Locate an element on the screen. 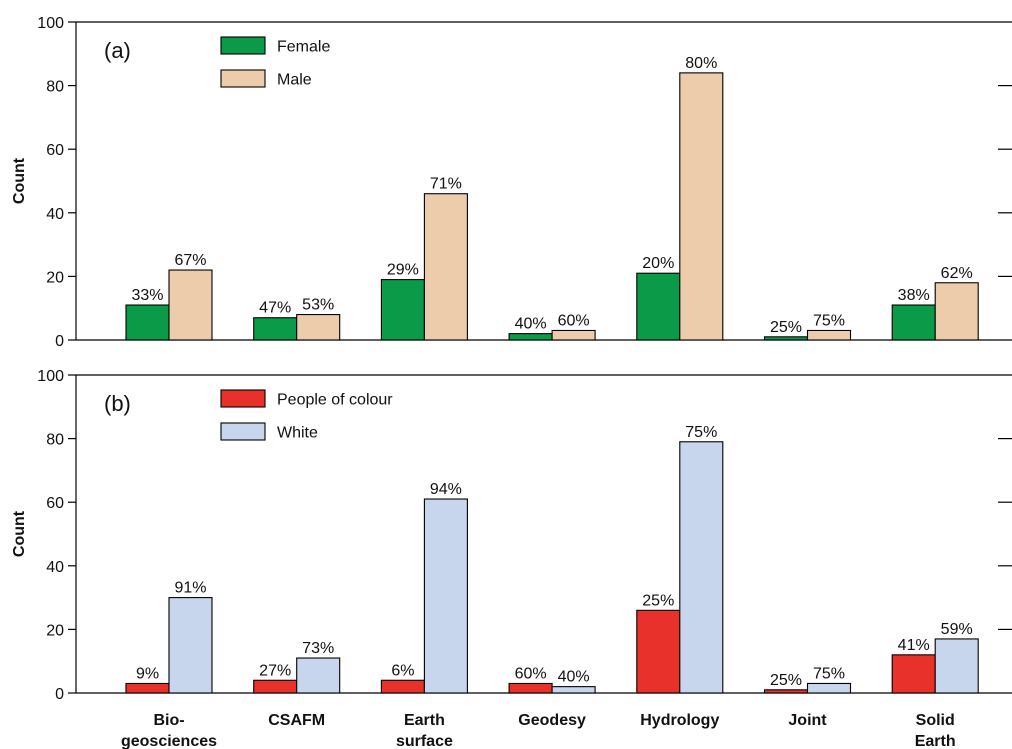 Image resolution: width=1012 pixels, height=749 pixels. panel-label: (a) is located at coordinates (117, 50).